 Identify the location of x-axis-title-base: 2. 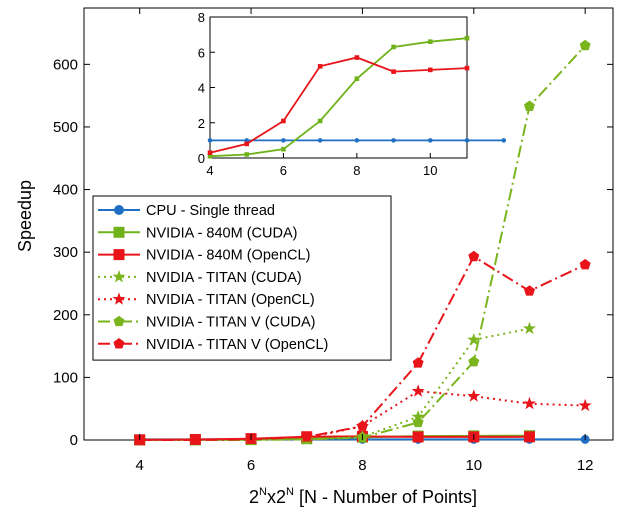
(254, 497).